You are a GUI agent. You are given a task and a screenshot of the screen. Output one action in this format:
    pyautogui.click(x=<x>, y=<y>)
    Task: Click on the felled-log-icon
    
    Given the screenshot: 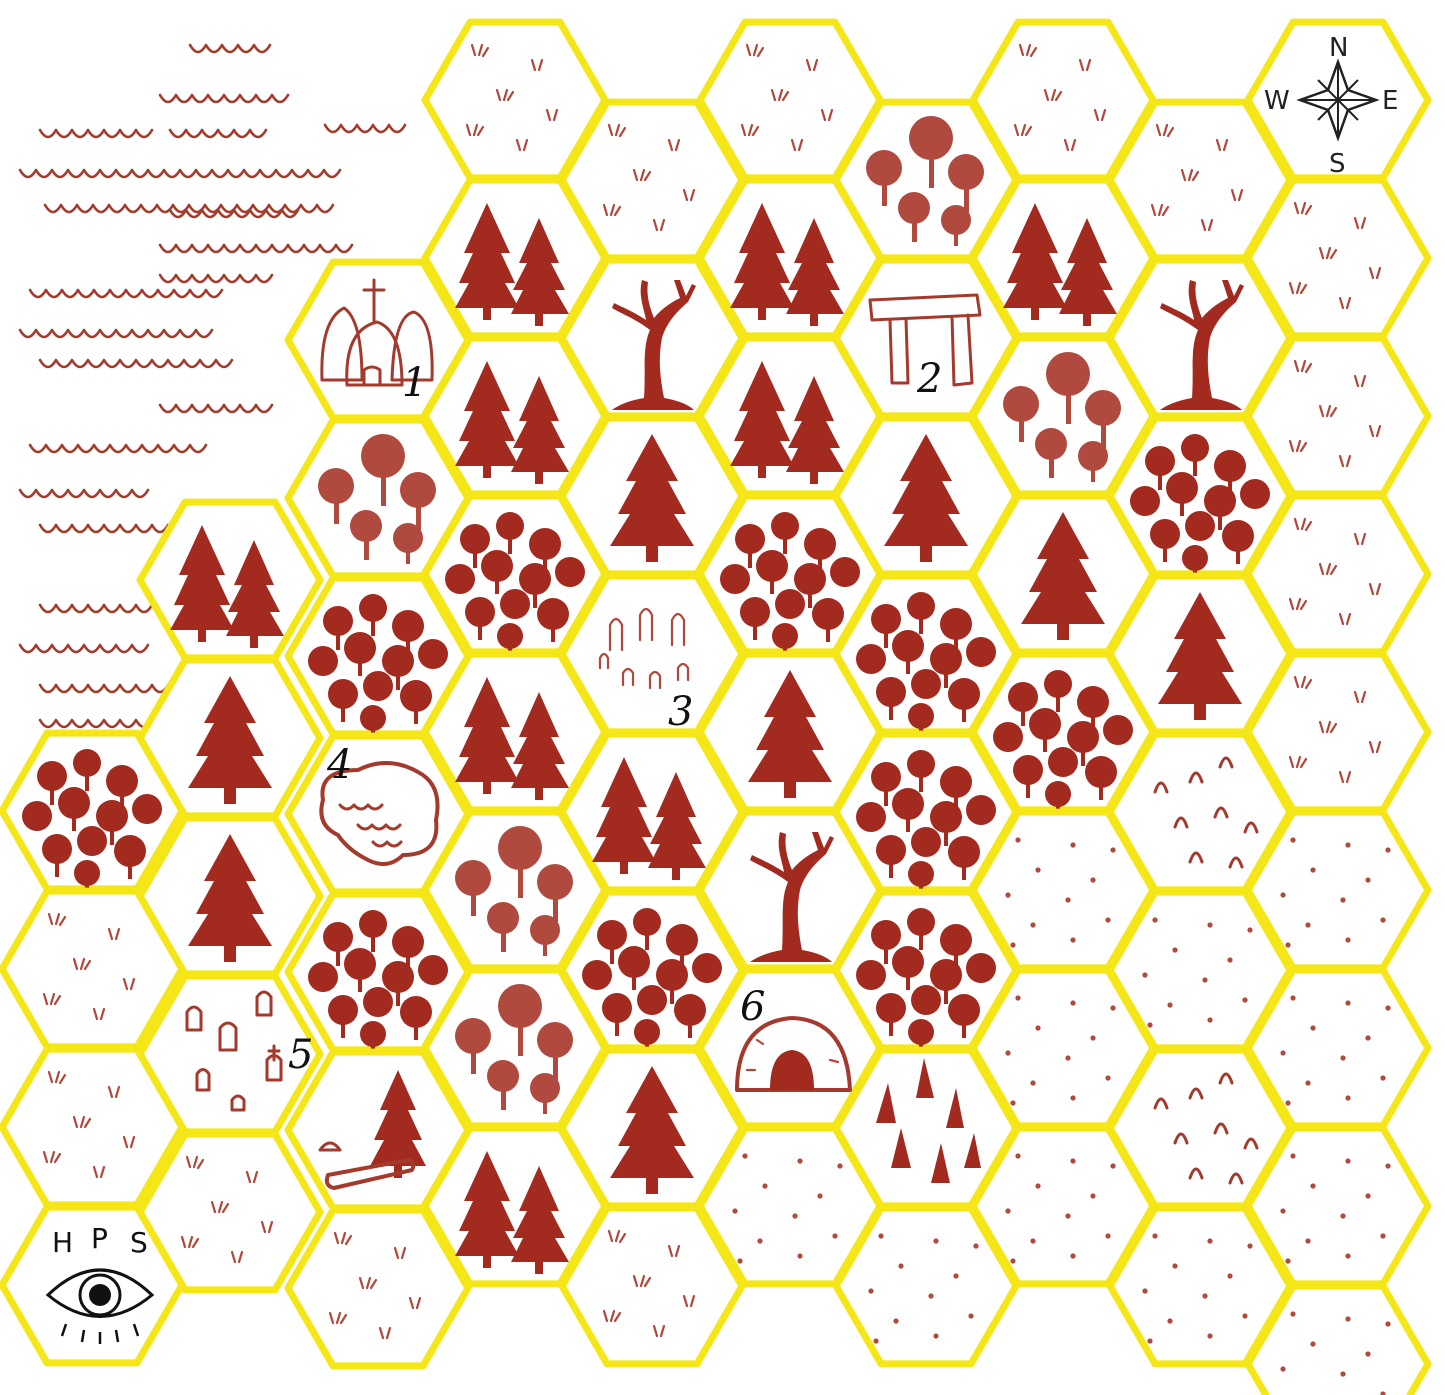 What is the action you would take?
    pyautogui.click(x=372, y=1130)
    